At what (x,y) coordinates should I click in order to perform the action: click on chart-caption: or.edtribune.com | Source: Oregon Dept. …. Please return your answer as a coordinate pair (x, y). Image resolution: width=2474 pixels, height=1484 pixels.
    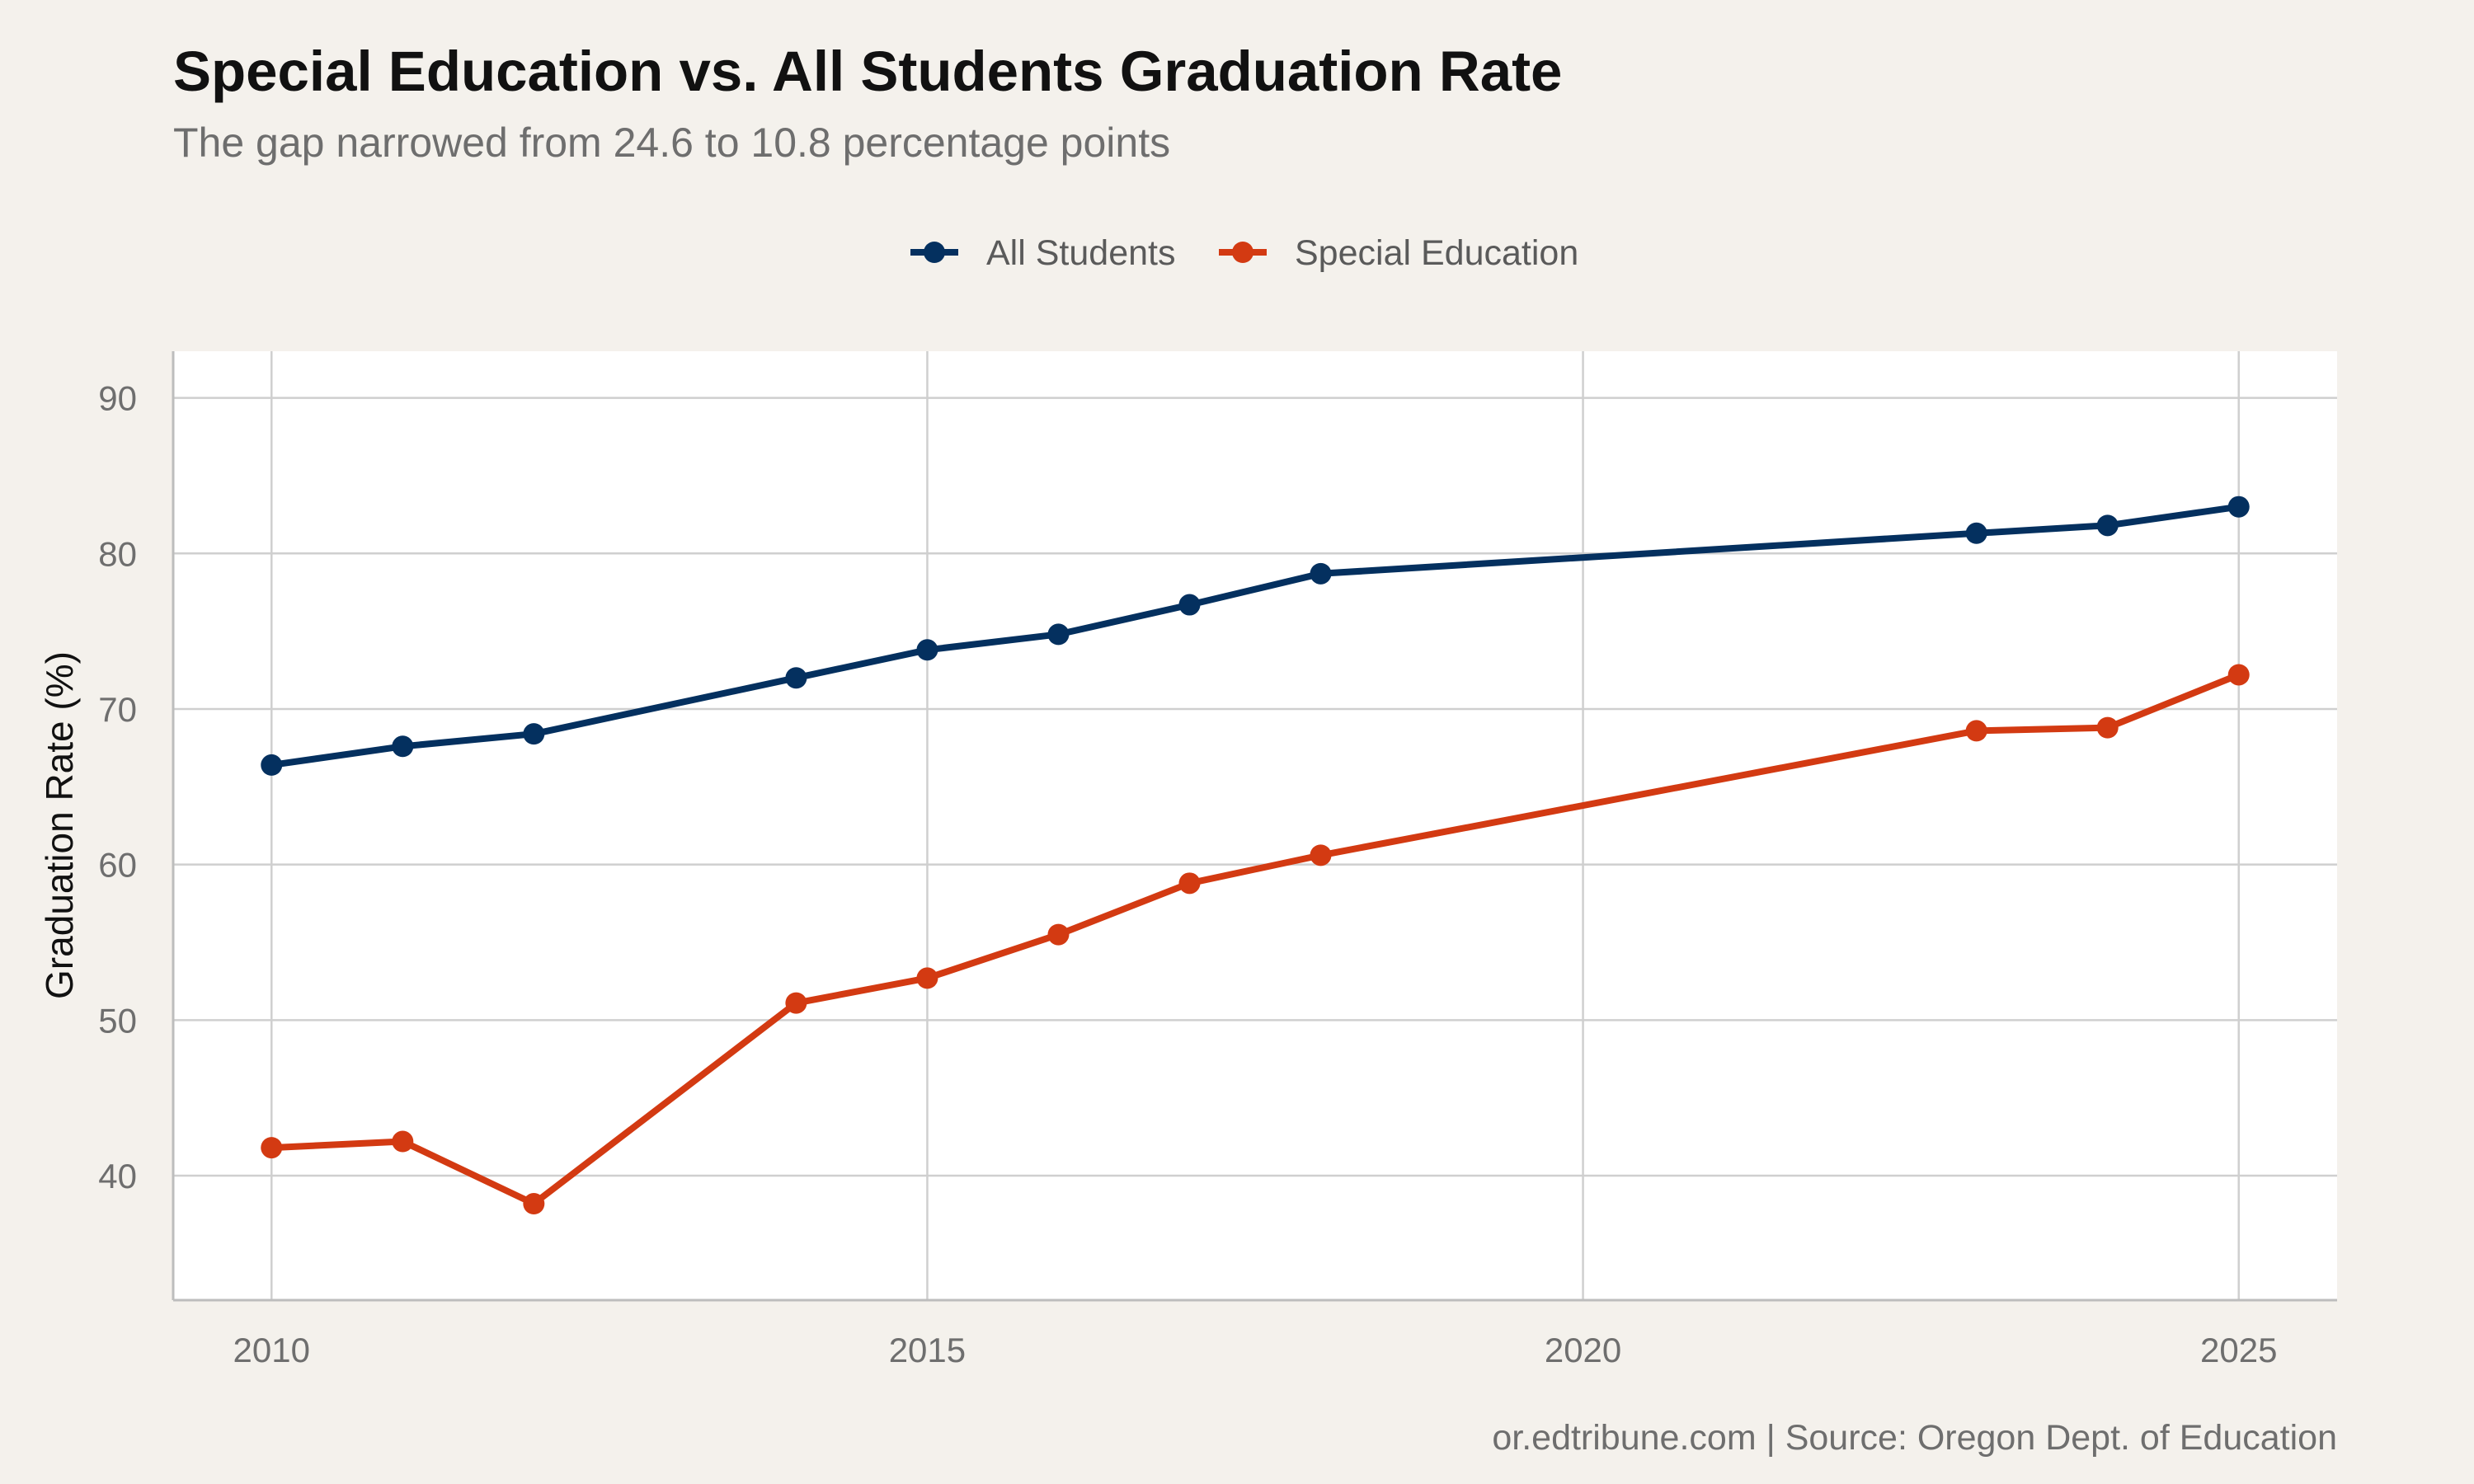
    Looking at the image, I should click on (1914, 1438).